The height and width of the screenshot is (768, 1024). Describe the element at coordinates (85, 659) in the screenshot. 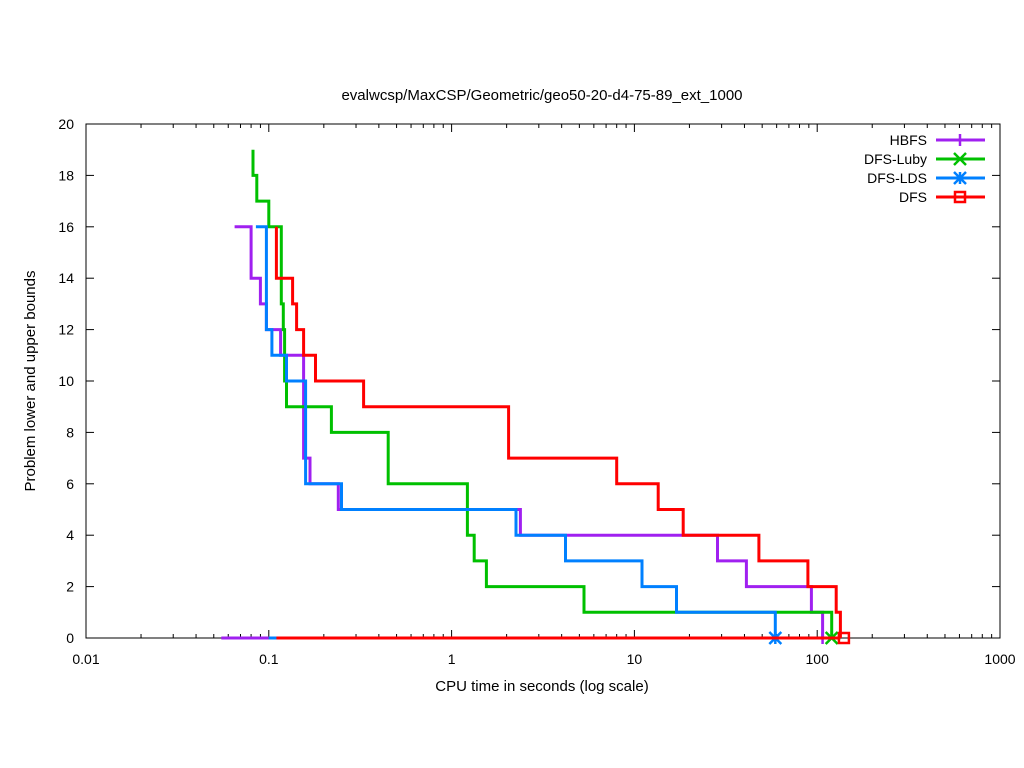

I see `x-tick-label: 0.01` at that location.